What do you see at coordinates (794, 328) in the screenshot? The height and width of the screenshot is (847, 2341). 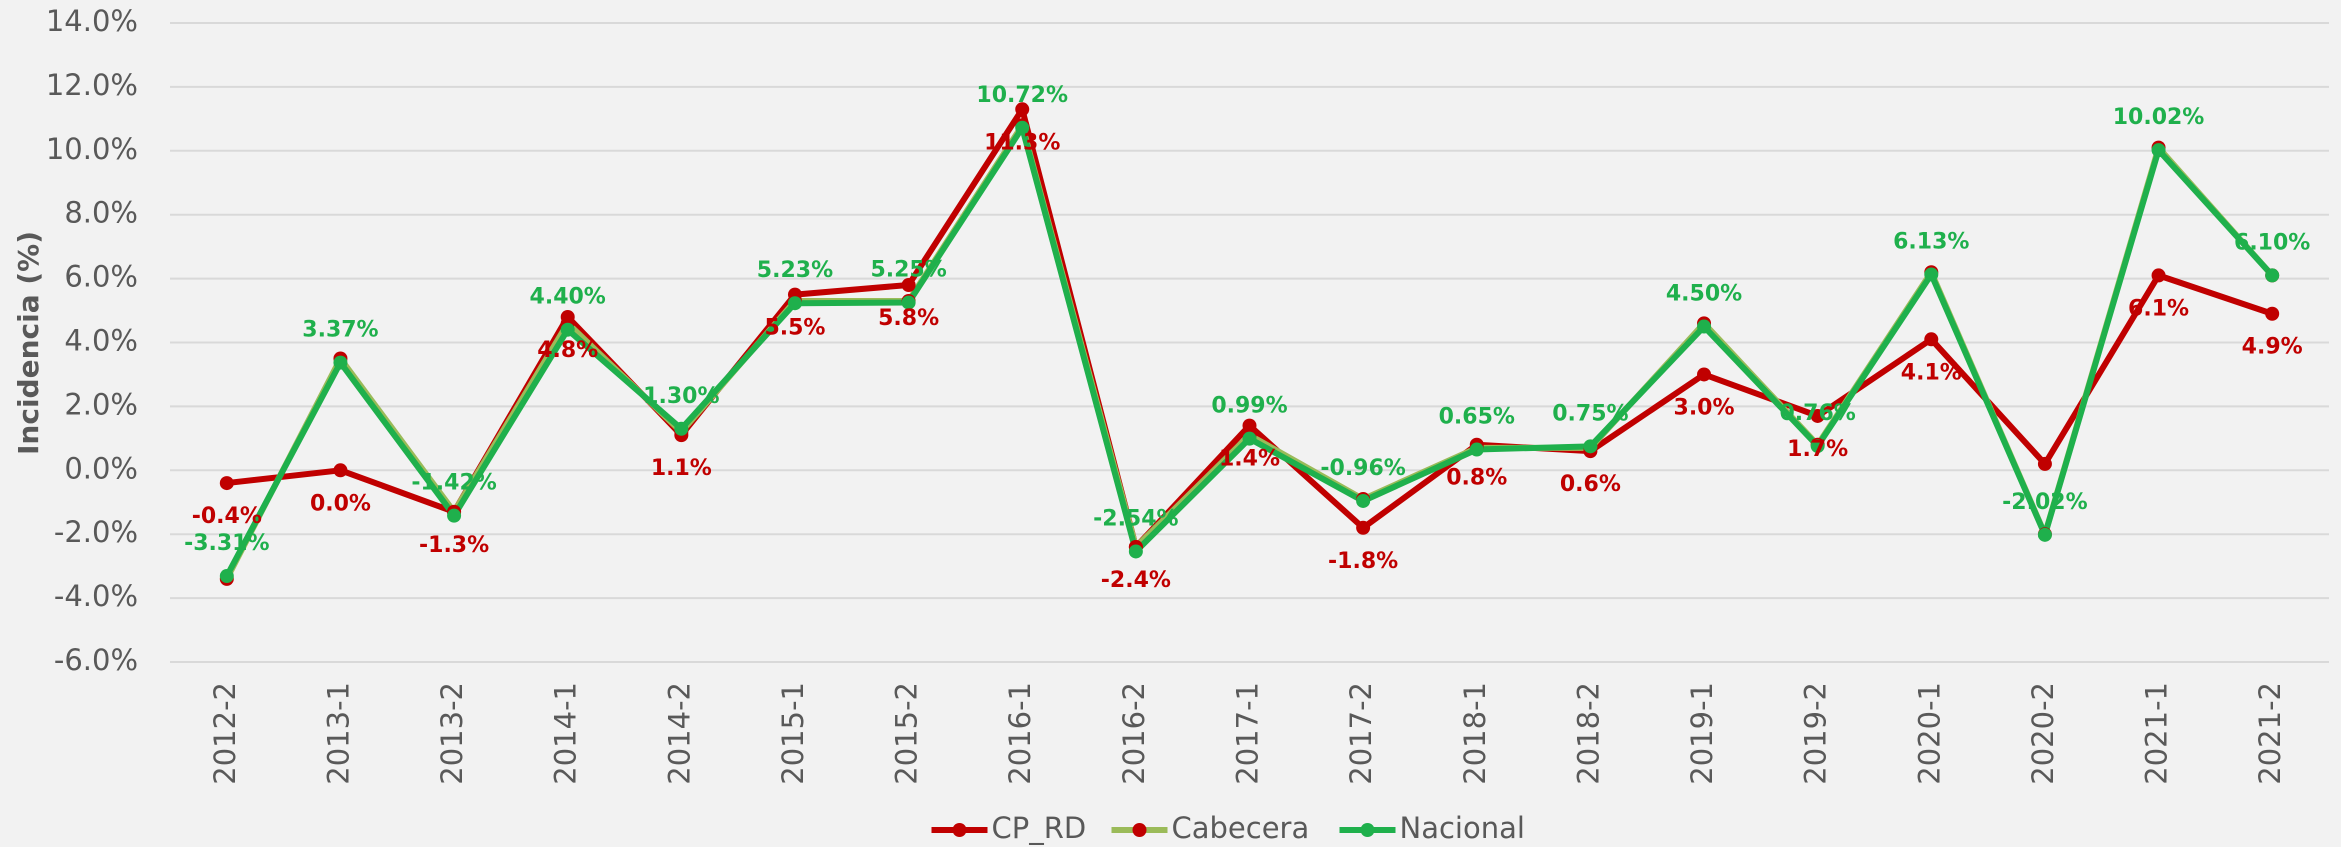 I see `data-label: 5.5%` at bounding box center [794, 328].